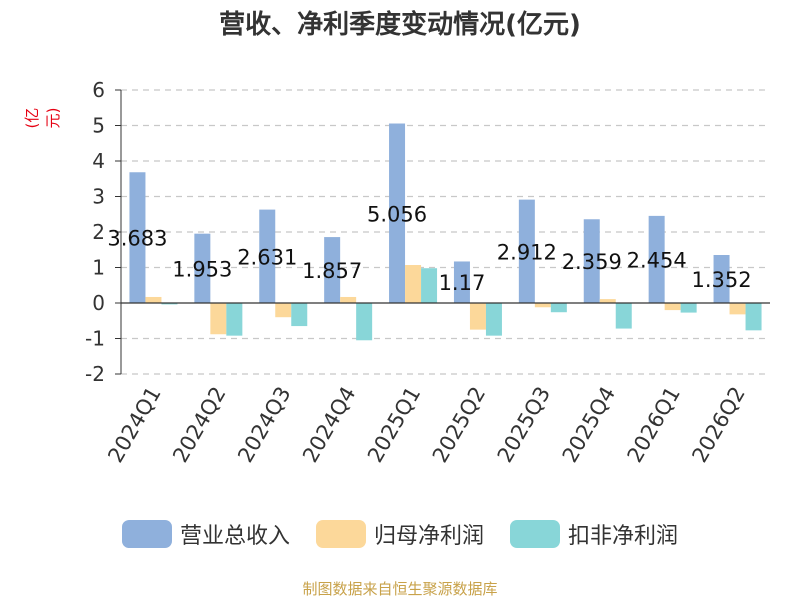  Describe the element at coordinates (234, 536) in the screenshot. I see `legend-label-revenue: 营业总收入` at that location.